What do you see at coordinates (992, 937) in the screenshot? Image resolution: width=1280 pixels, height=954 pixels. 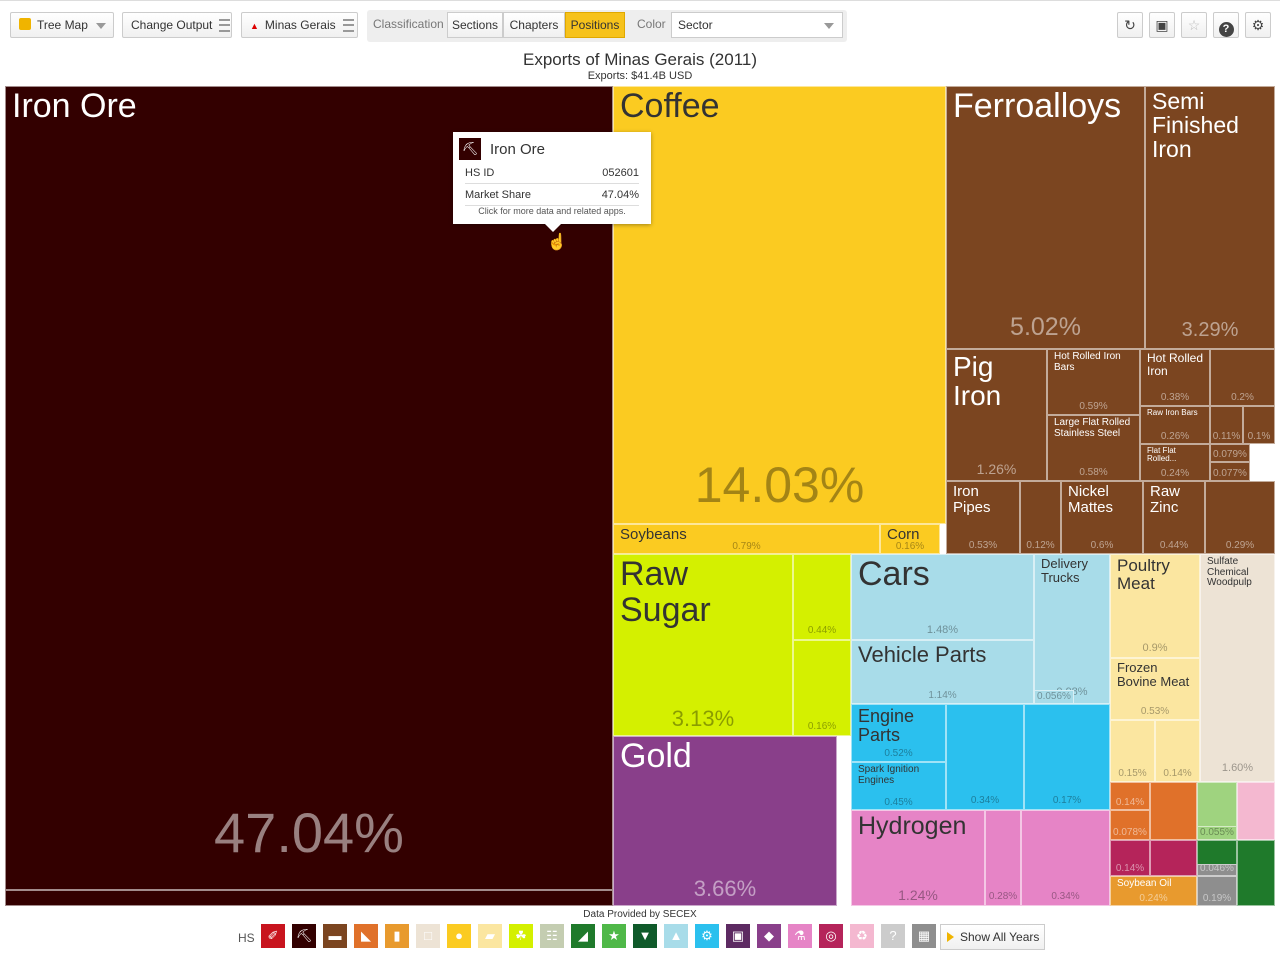 I see `show-all-years-button: Show All Years` at bounding box center [992, 937].